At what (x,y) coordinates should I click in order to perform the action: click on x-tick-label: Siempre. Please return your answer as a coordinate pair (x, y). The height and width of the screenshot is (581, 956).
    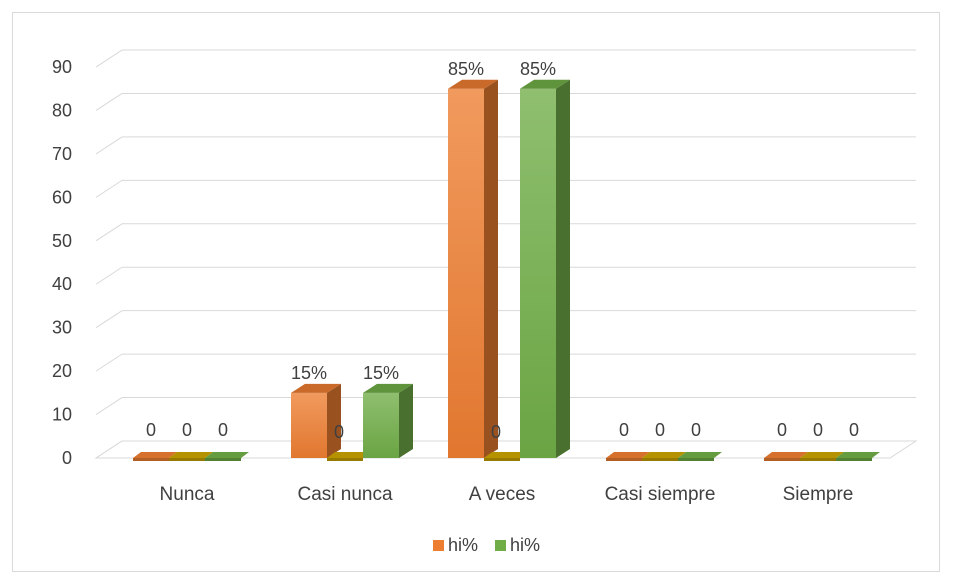
    Looking at the image, I should click on (818, 494).